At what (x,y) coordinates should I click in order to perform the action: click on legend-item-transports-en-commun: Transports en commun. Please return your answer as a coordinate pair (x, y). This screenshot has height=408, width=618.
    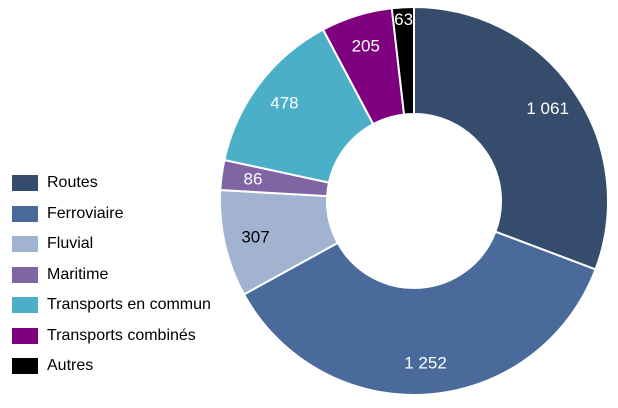
    Looking at the image, I should click on (111, 305).